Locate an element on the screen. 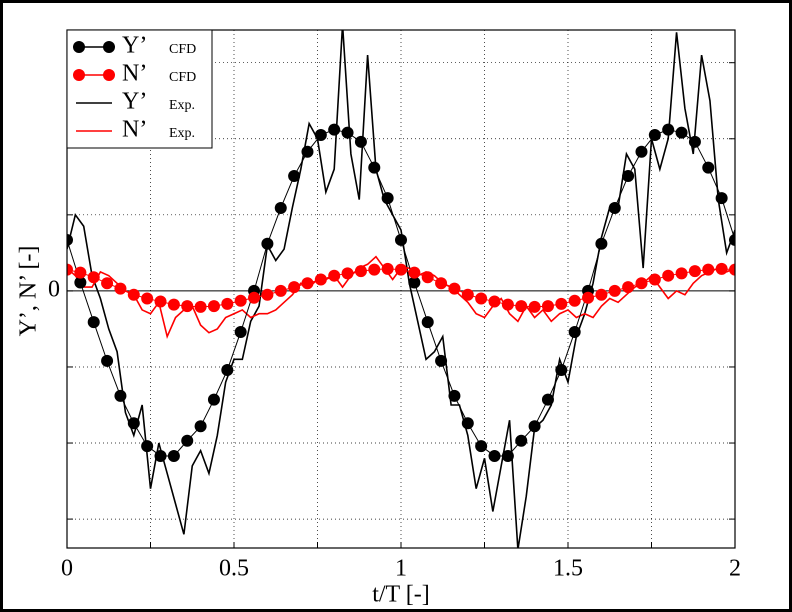 The image size is (792, 612). x-tick-label: 1.5 is located at coordinates (568, 569).